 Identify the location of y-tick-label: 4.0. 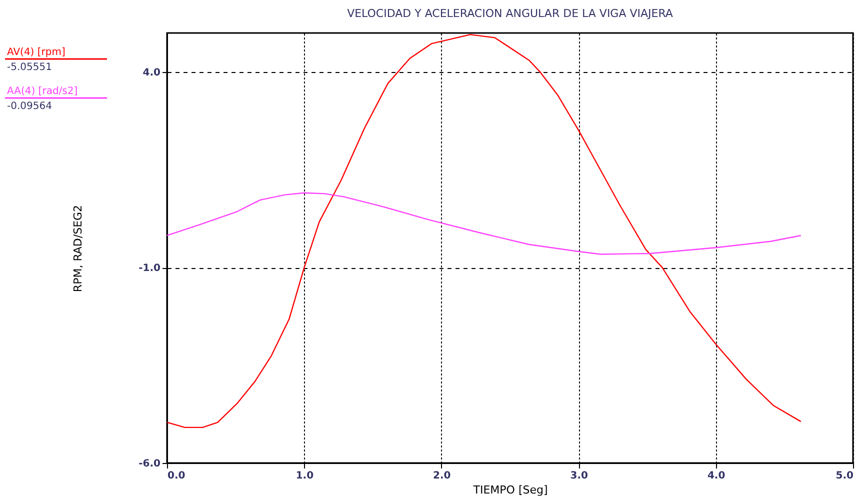
(151, 73).